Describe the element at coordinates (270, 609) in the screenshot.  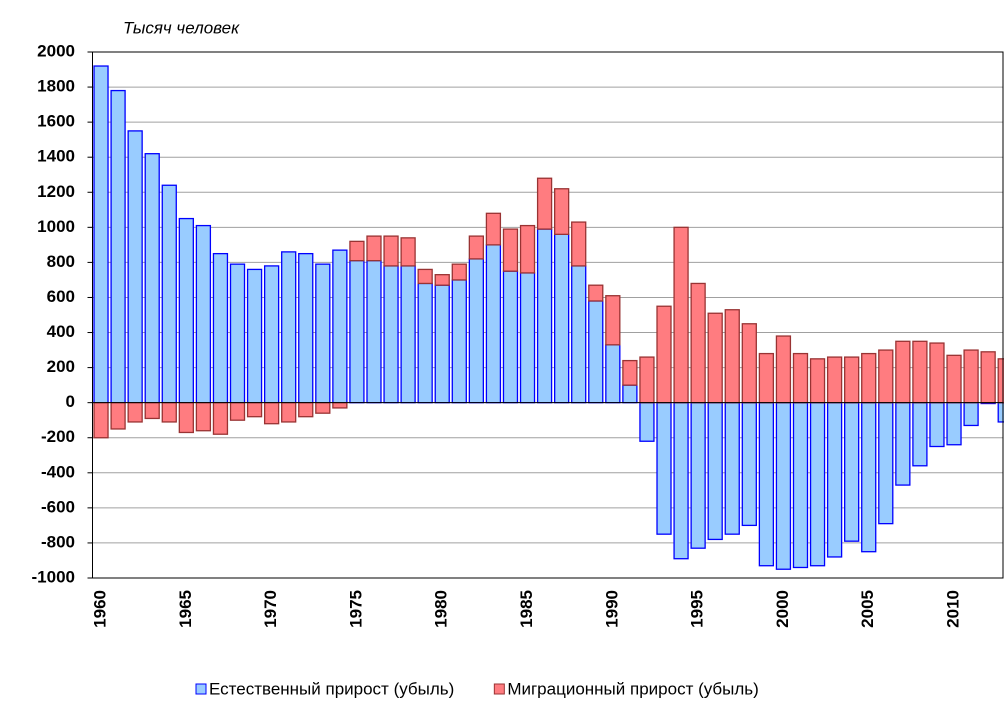
I see `x-tick-label: 1970` at that location.